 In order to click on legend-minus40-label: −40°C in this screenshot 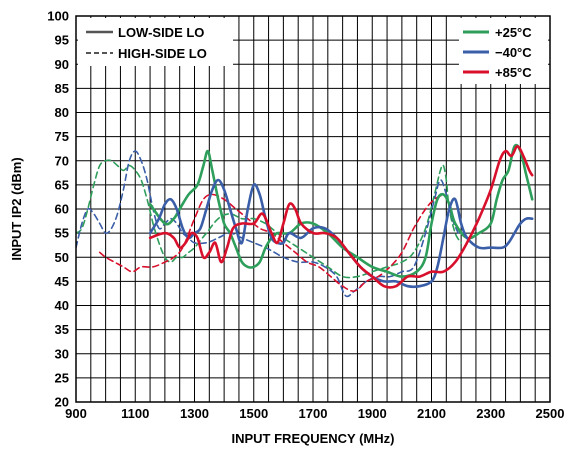, I will do `click(513, 52)`.